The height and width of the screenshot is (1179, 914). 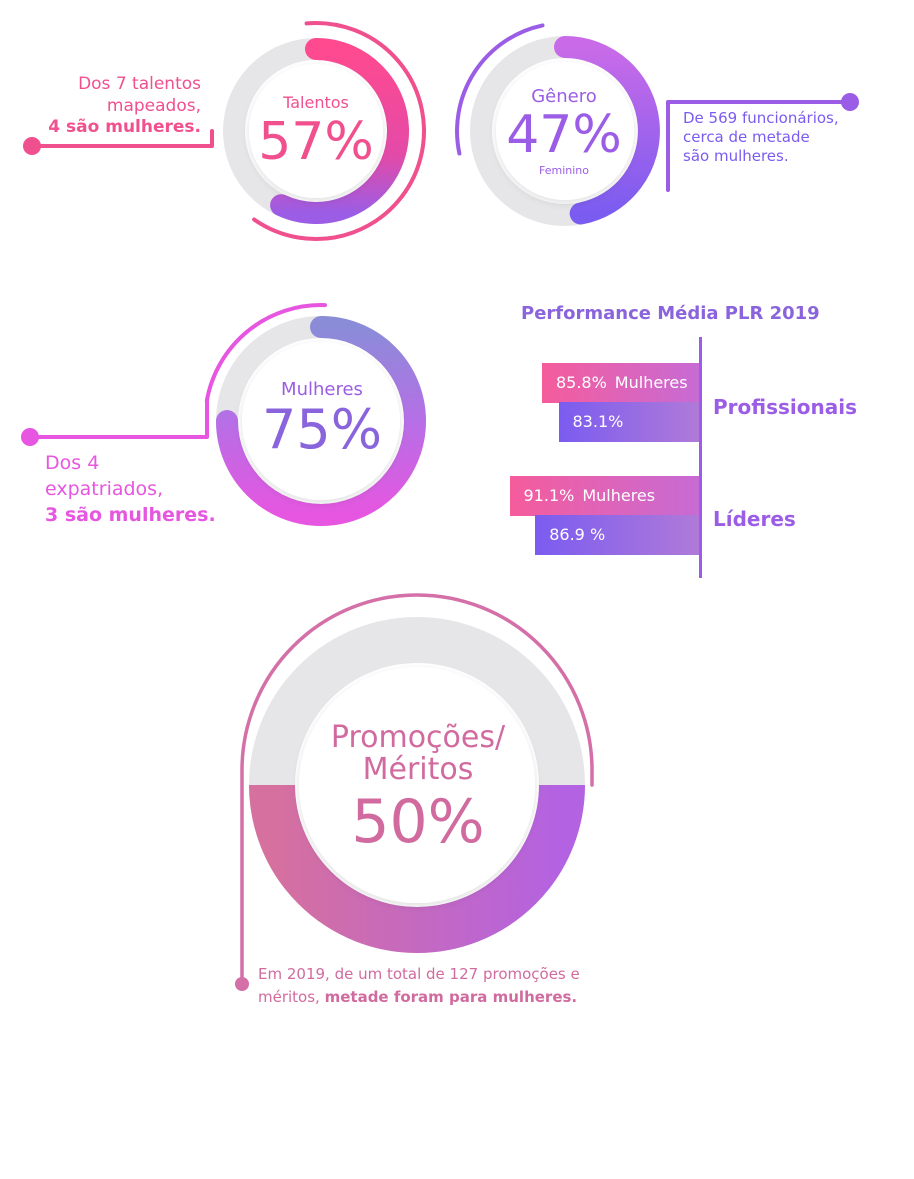 What do you see at coordinates (451, 997) in the screenshot?
I see `promocoes-note-line2-b: metade foram para mulheres.` at bounding box center [451, 997].